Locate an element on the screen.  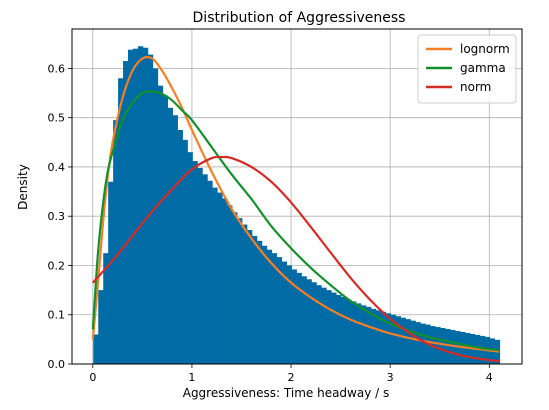
x-axis-label: Aggressiveness: Time headway / s is located at coordinates (286, 393).